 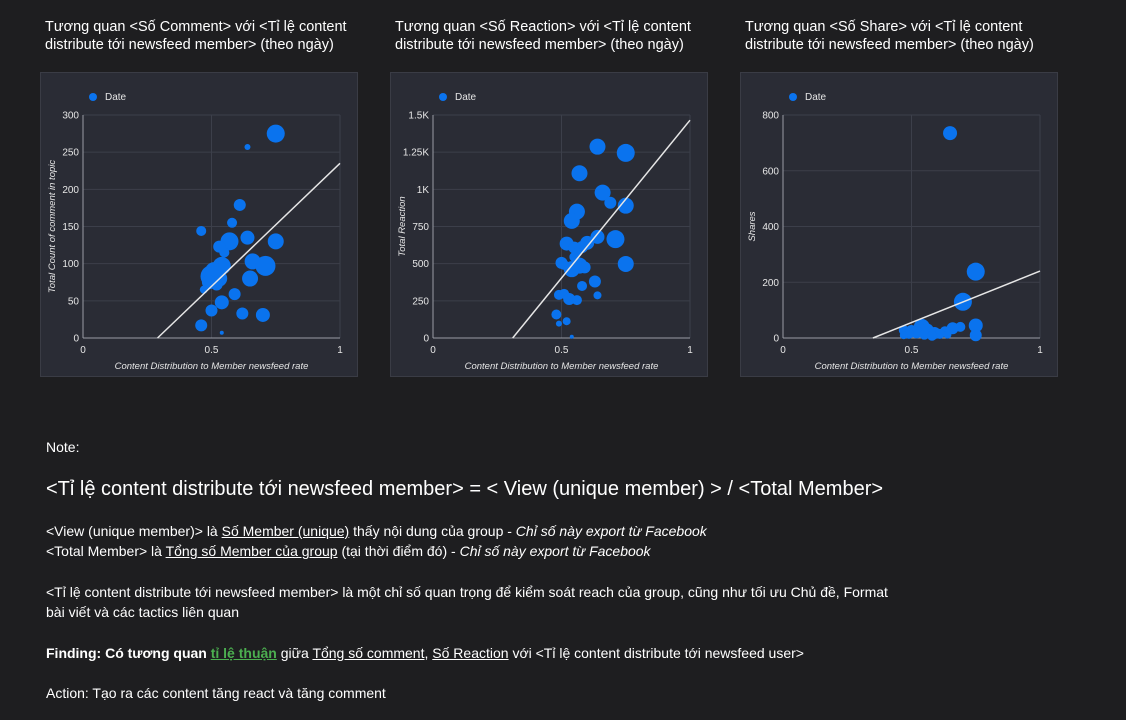 What do you see at coordinates (398, 551) in the screenshot?
I see `definition-total-desc: (tại thời điểm đó) -` at bounding box center [398, 551].